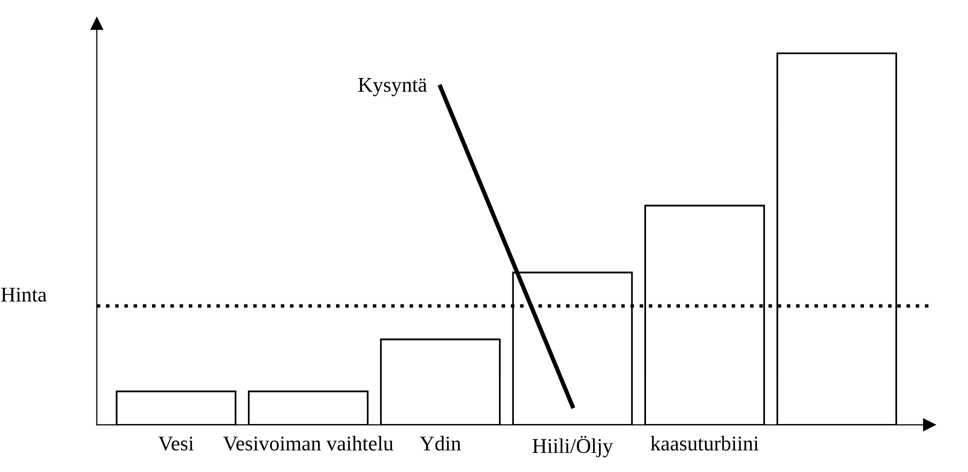 Image resolution: width=968 pixels, height=472 pixels. I want to click on x-tick-label: Vesivoiman vaihtelu, so click(308, 443).